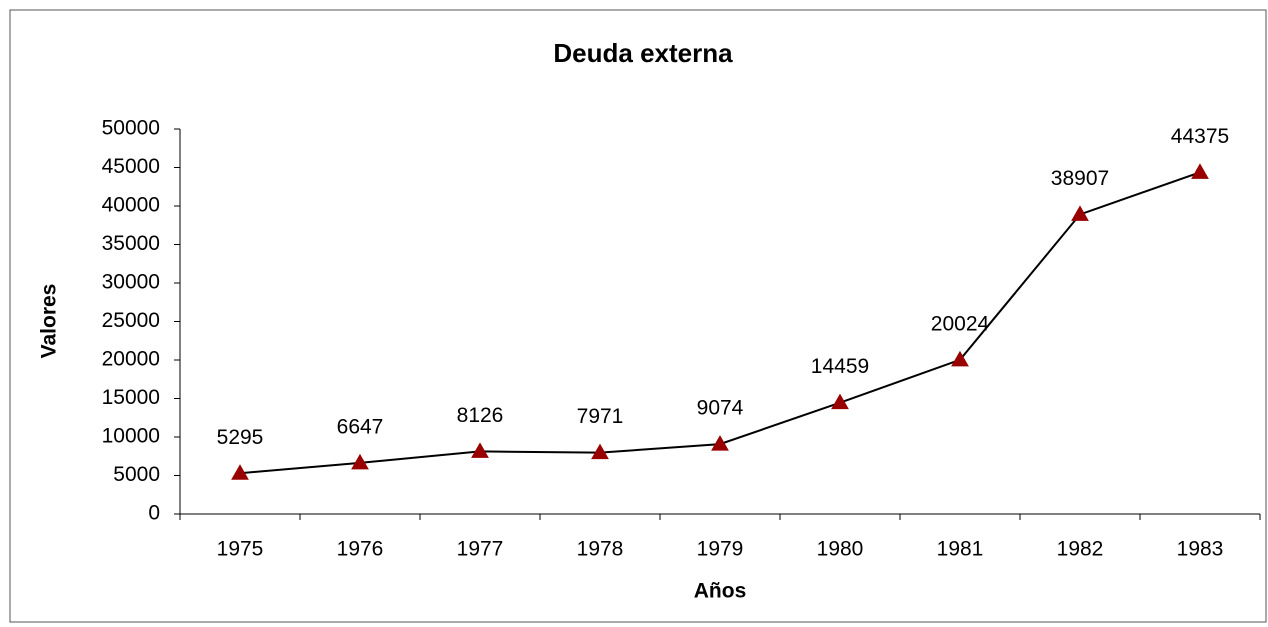  What do you see at coordinates (960, 323) in the screenshot?
I see `data-label: 20024` at bounding box center [960, 323].